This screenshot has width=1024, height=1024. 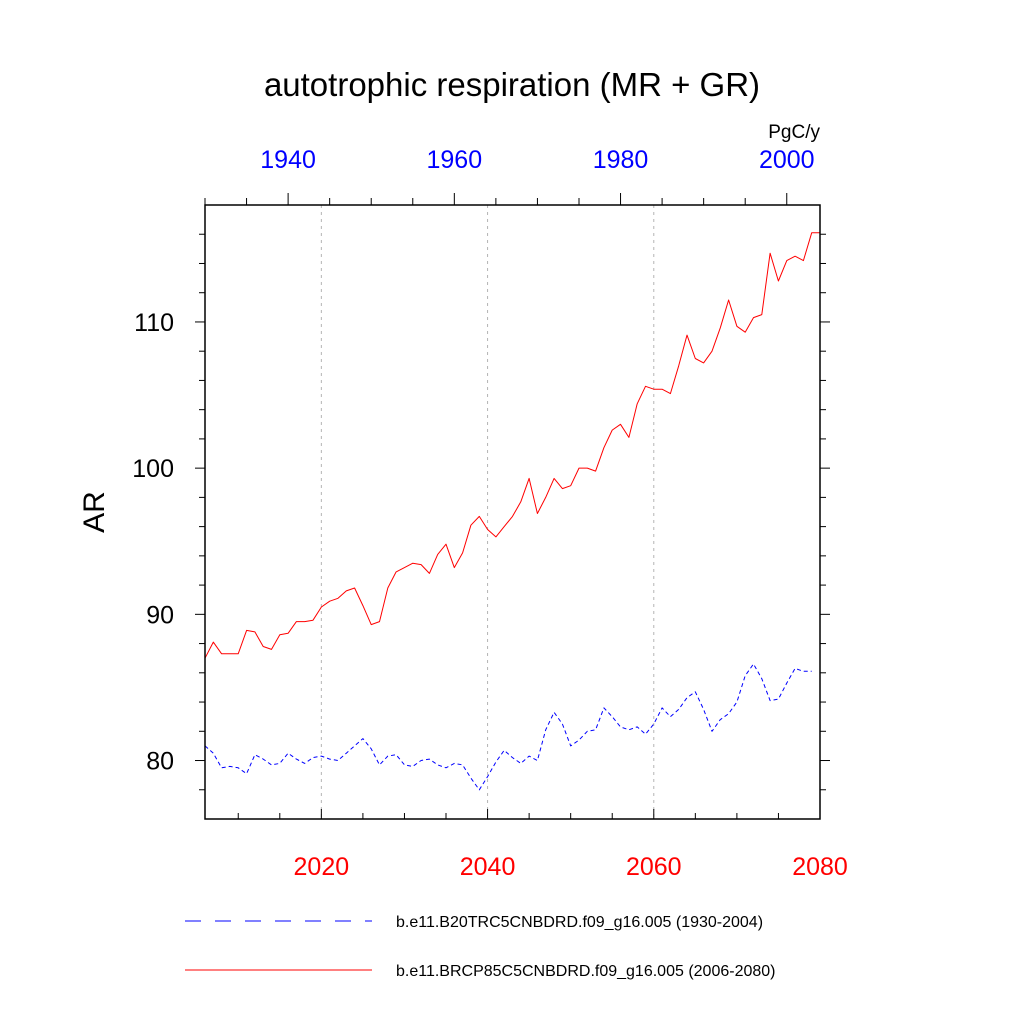 What do you see at coordinates (160, 762) in the screenshot?
I see `y-tick-label-80: 80` at bounding box center [160, 762].